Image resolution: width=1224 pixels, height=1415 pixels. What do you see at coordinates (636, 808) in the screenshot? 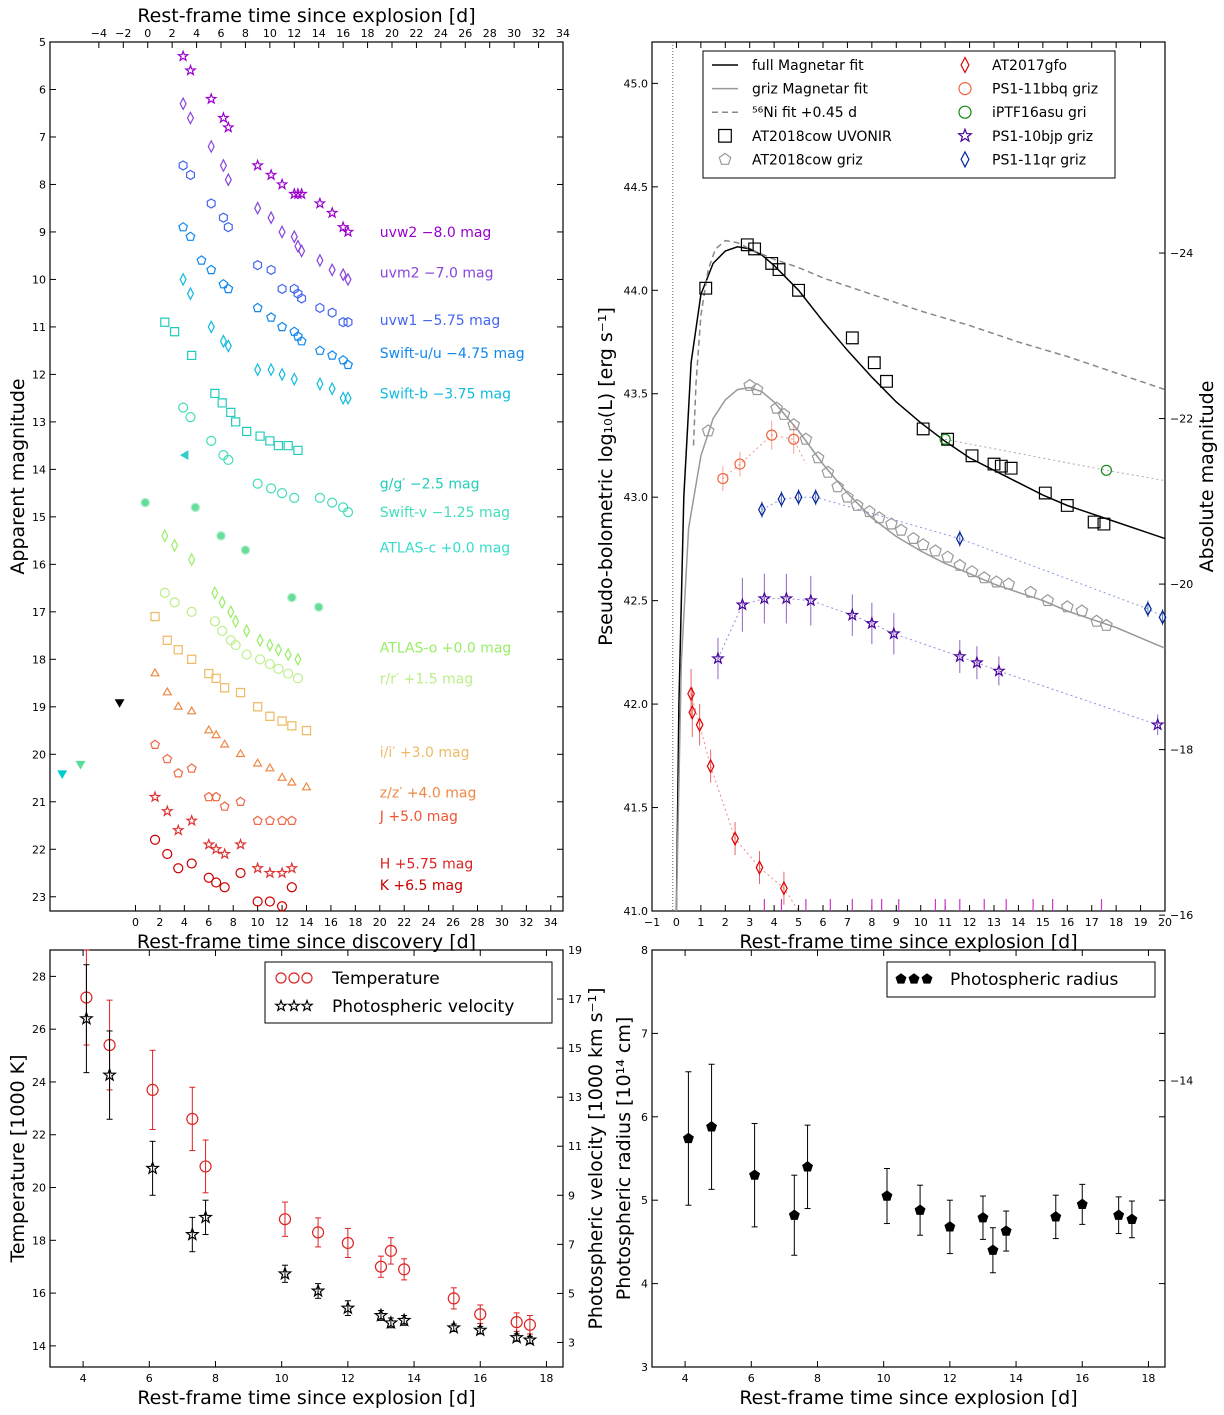
I see `y-tick-label: 41.5` at bounding box center [636, 808].